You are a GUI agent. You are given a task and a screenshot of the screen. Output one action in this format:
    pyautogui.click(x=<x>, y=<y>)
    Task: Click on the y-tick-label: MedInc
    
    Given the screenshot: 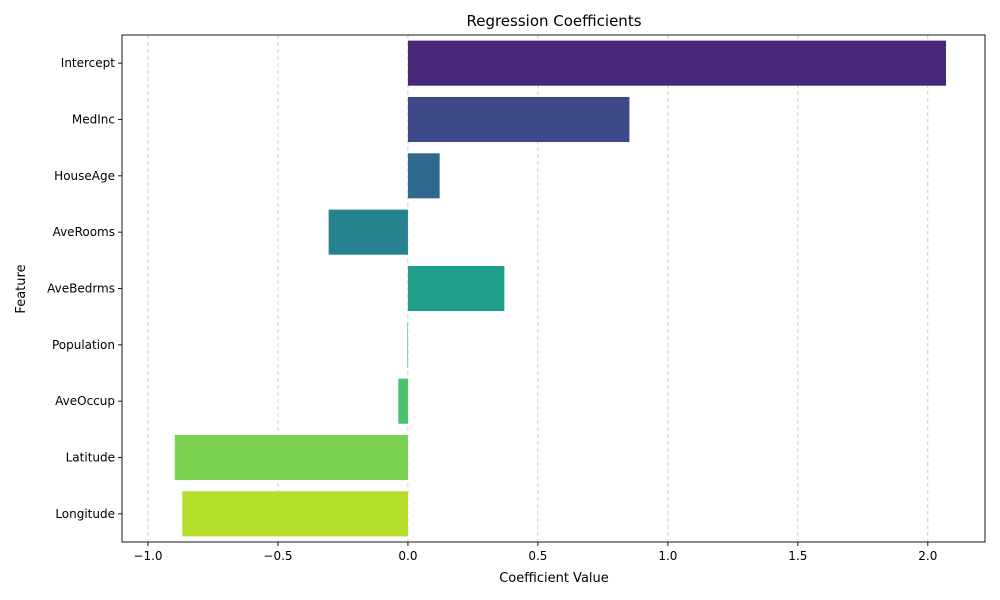 What is the action you would take?
    pyautogui.click(x=93, y=120)
    